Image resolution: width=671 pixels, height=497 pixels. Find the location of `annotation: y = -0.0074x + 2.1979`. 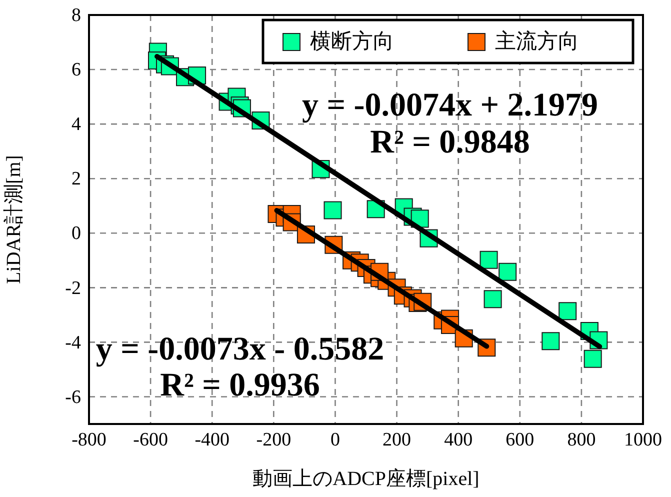

annotation: y = -0.0074x + 2.1979 is located at coordinates (450, 106).